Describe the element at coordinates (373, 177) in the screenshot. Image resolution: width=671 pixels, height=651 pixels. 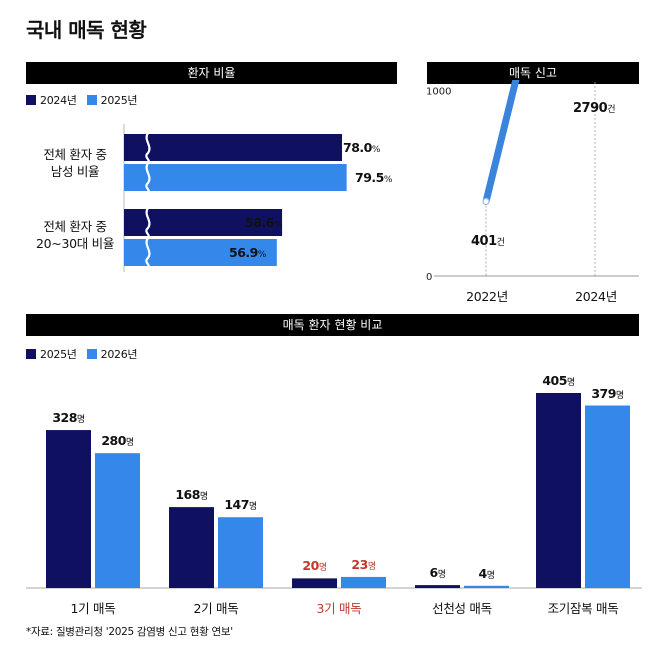
I see `ratio-value-male-2025: 79.5%` at that location.